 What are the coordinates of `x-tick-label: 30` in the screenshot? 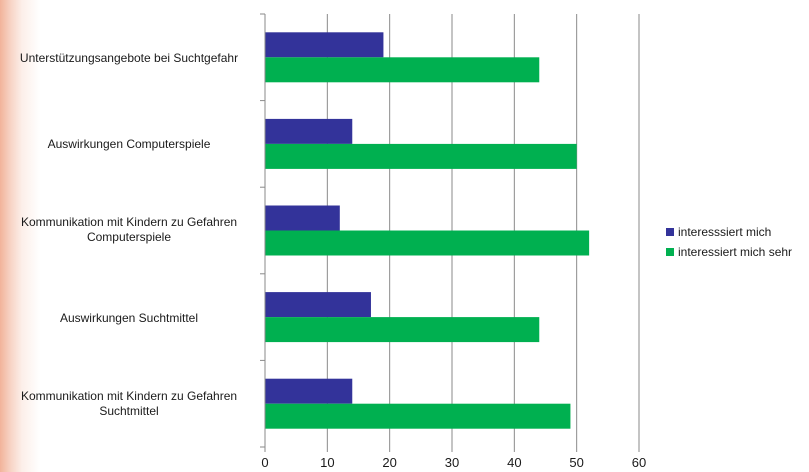 It's located at (452, 462).